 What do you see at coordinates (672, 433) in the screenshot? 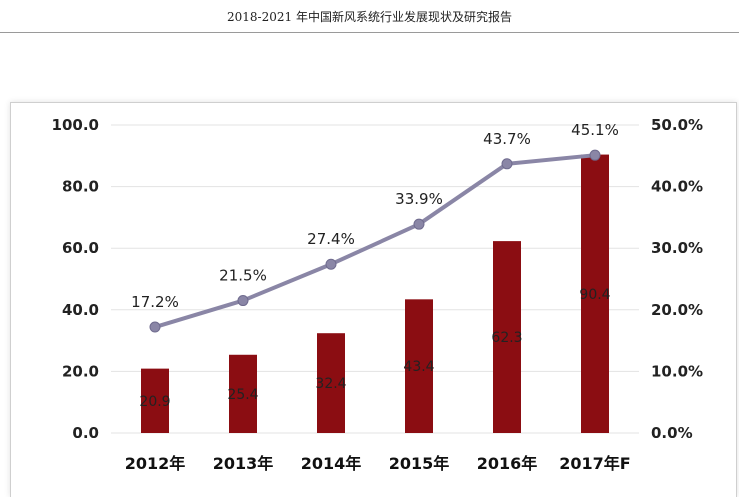
I see `y-right-tick-label: 0.0%` at bounding box center [672, 433].